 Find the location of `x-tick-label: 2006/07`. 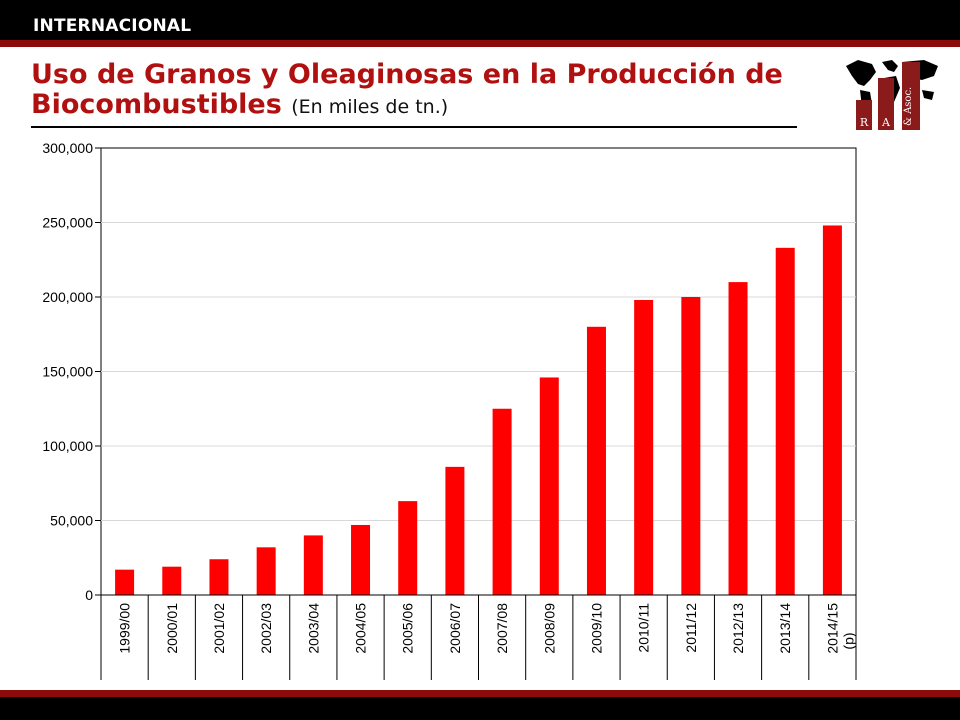

x-tick-label: 2006/07 is located at coordinates (455, 628).